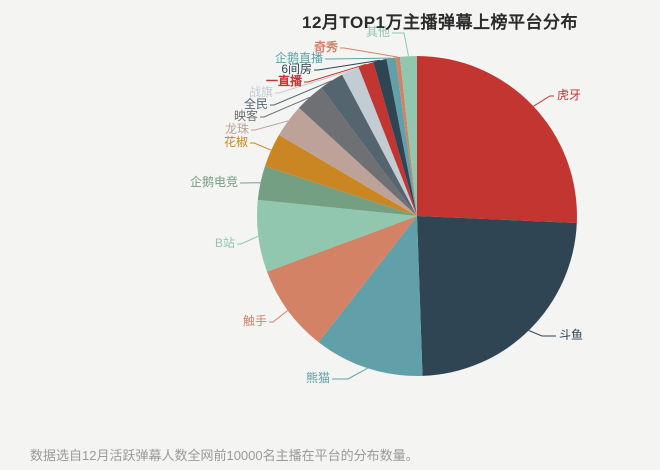 Image resolution: width=660 pixels, height=470 pixels. What do you see at coordinates (256, 103) in the screenshot?
I see `slice-label-9: 全民` at bounding box center [256, 103].